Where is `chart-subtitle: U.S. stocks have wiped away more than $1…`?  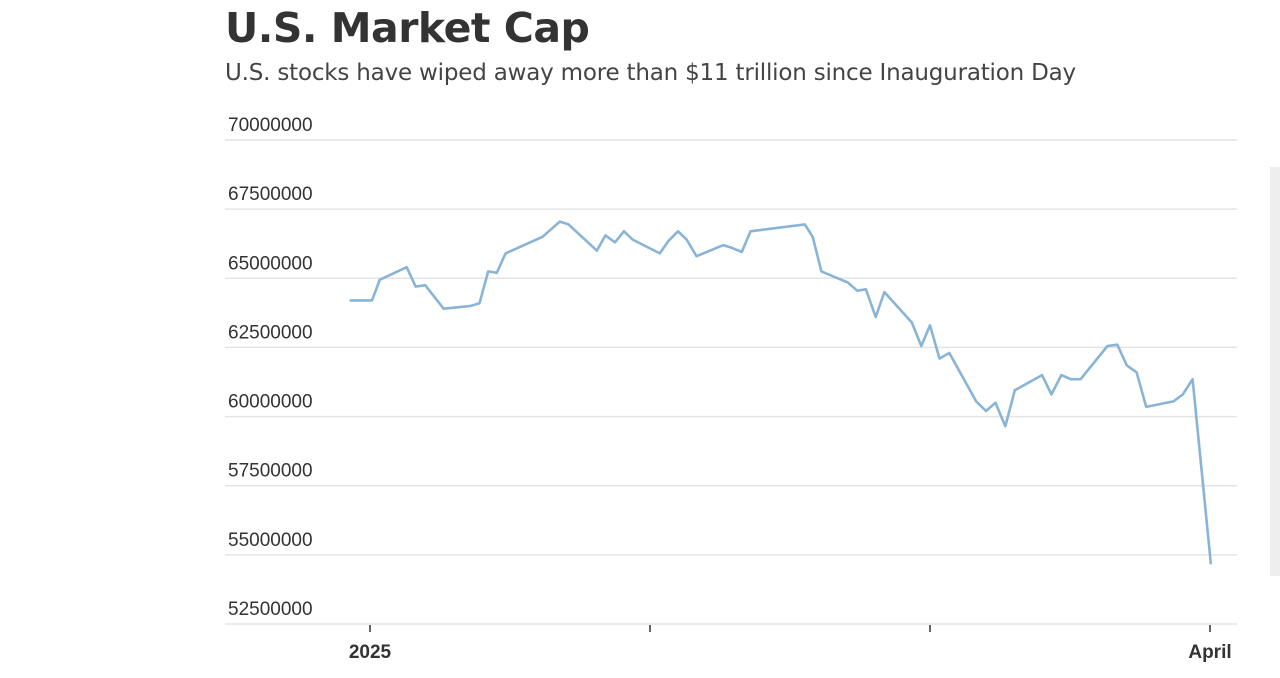 chart-subtitle: U.S. stocks have wiped away more than $1… is located at coordinates (650, 73).